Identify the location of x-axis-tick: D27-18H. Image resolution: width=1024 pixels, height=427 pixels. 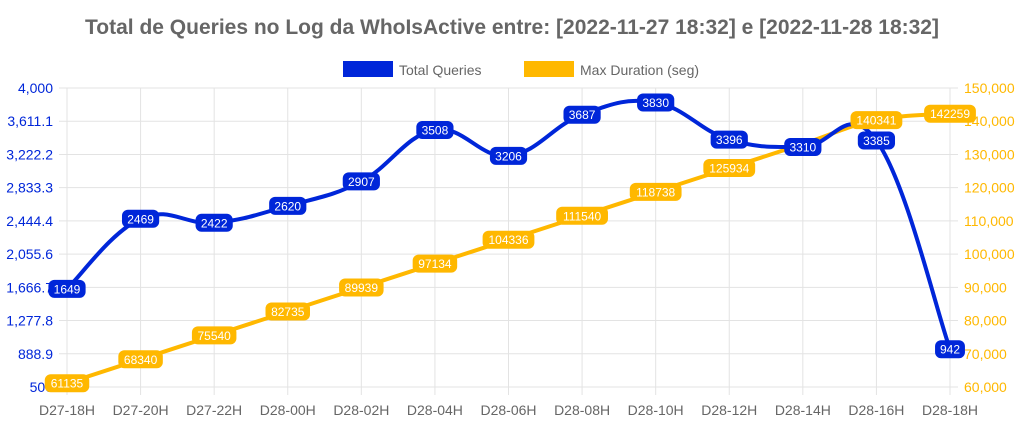
(67, 410).